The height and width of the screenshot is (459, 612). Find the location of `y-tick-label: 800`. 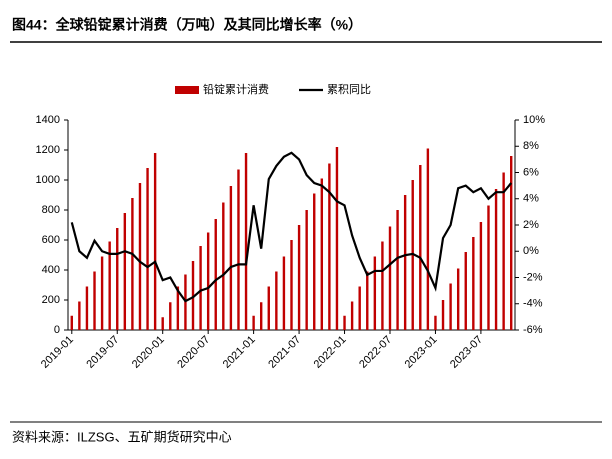

y-tick-label: 800 is located at coordinates (51, 210).